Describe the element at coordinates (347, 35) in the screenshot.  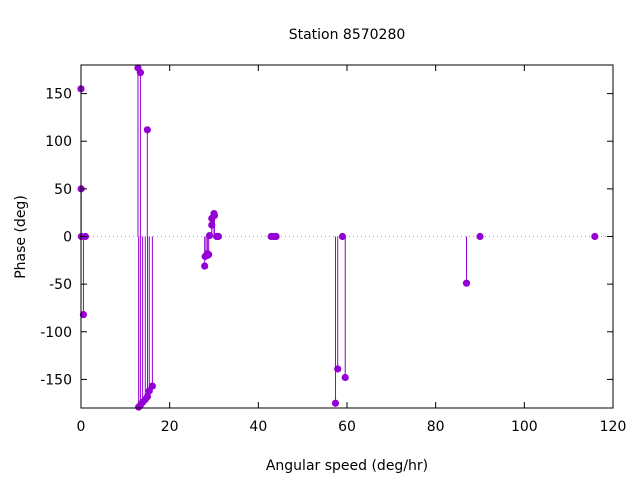
I see `chart-title: Station 8570280` at that location.